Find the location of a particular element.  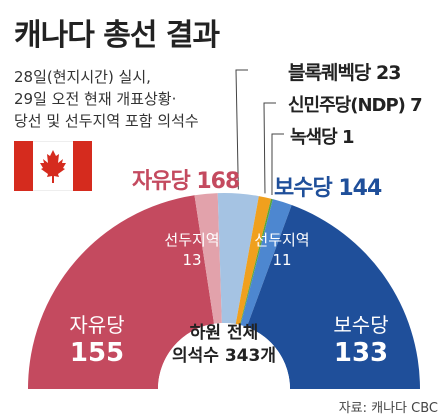

leader-line-ndp is located at coordinates (269, 148).